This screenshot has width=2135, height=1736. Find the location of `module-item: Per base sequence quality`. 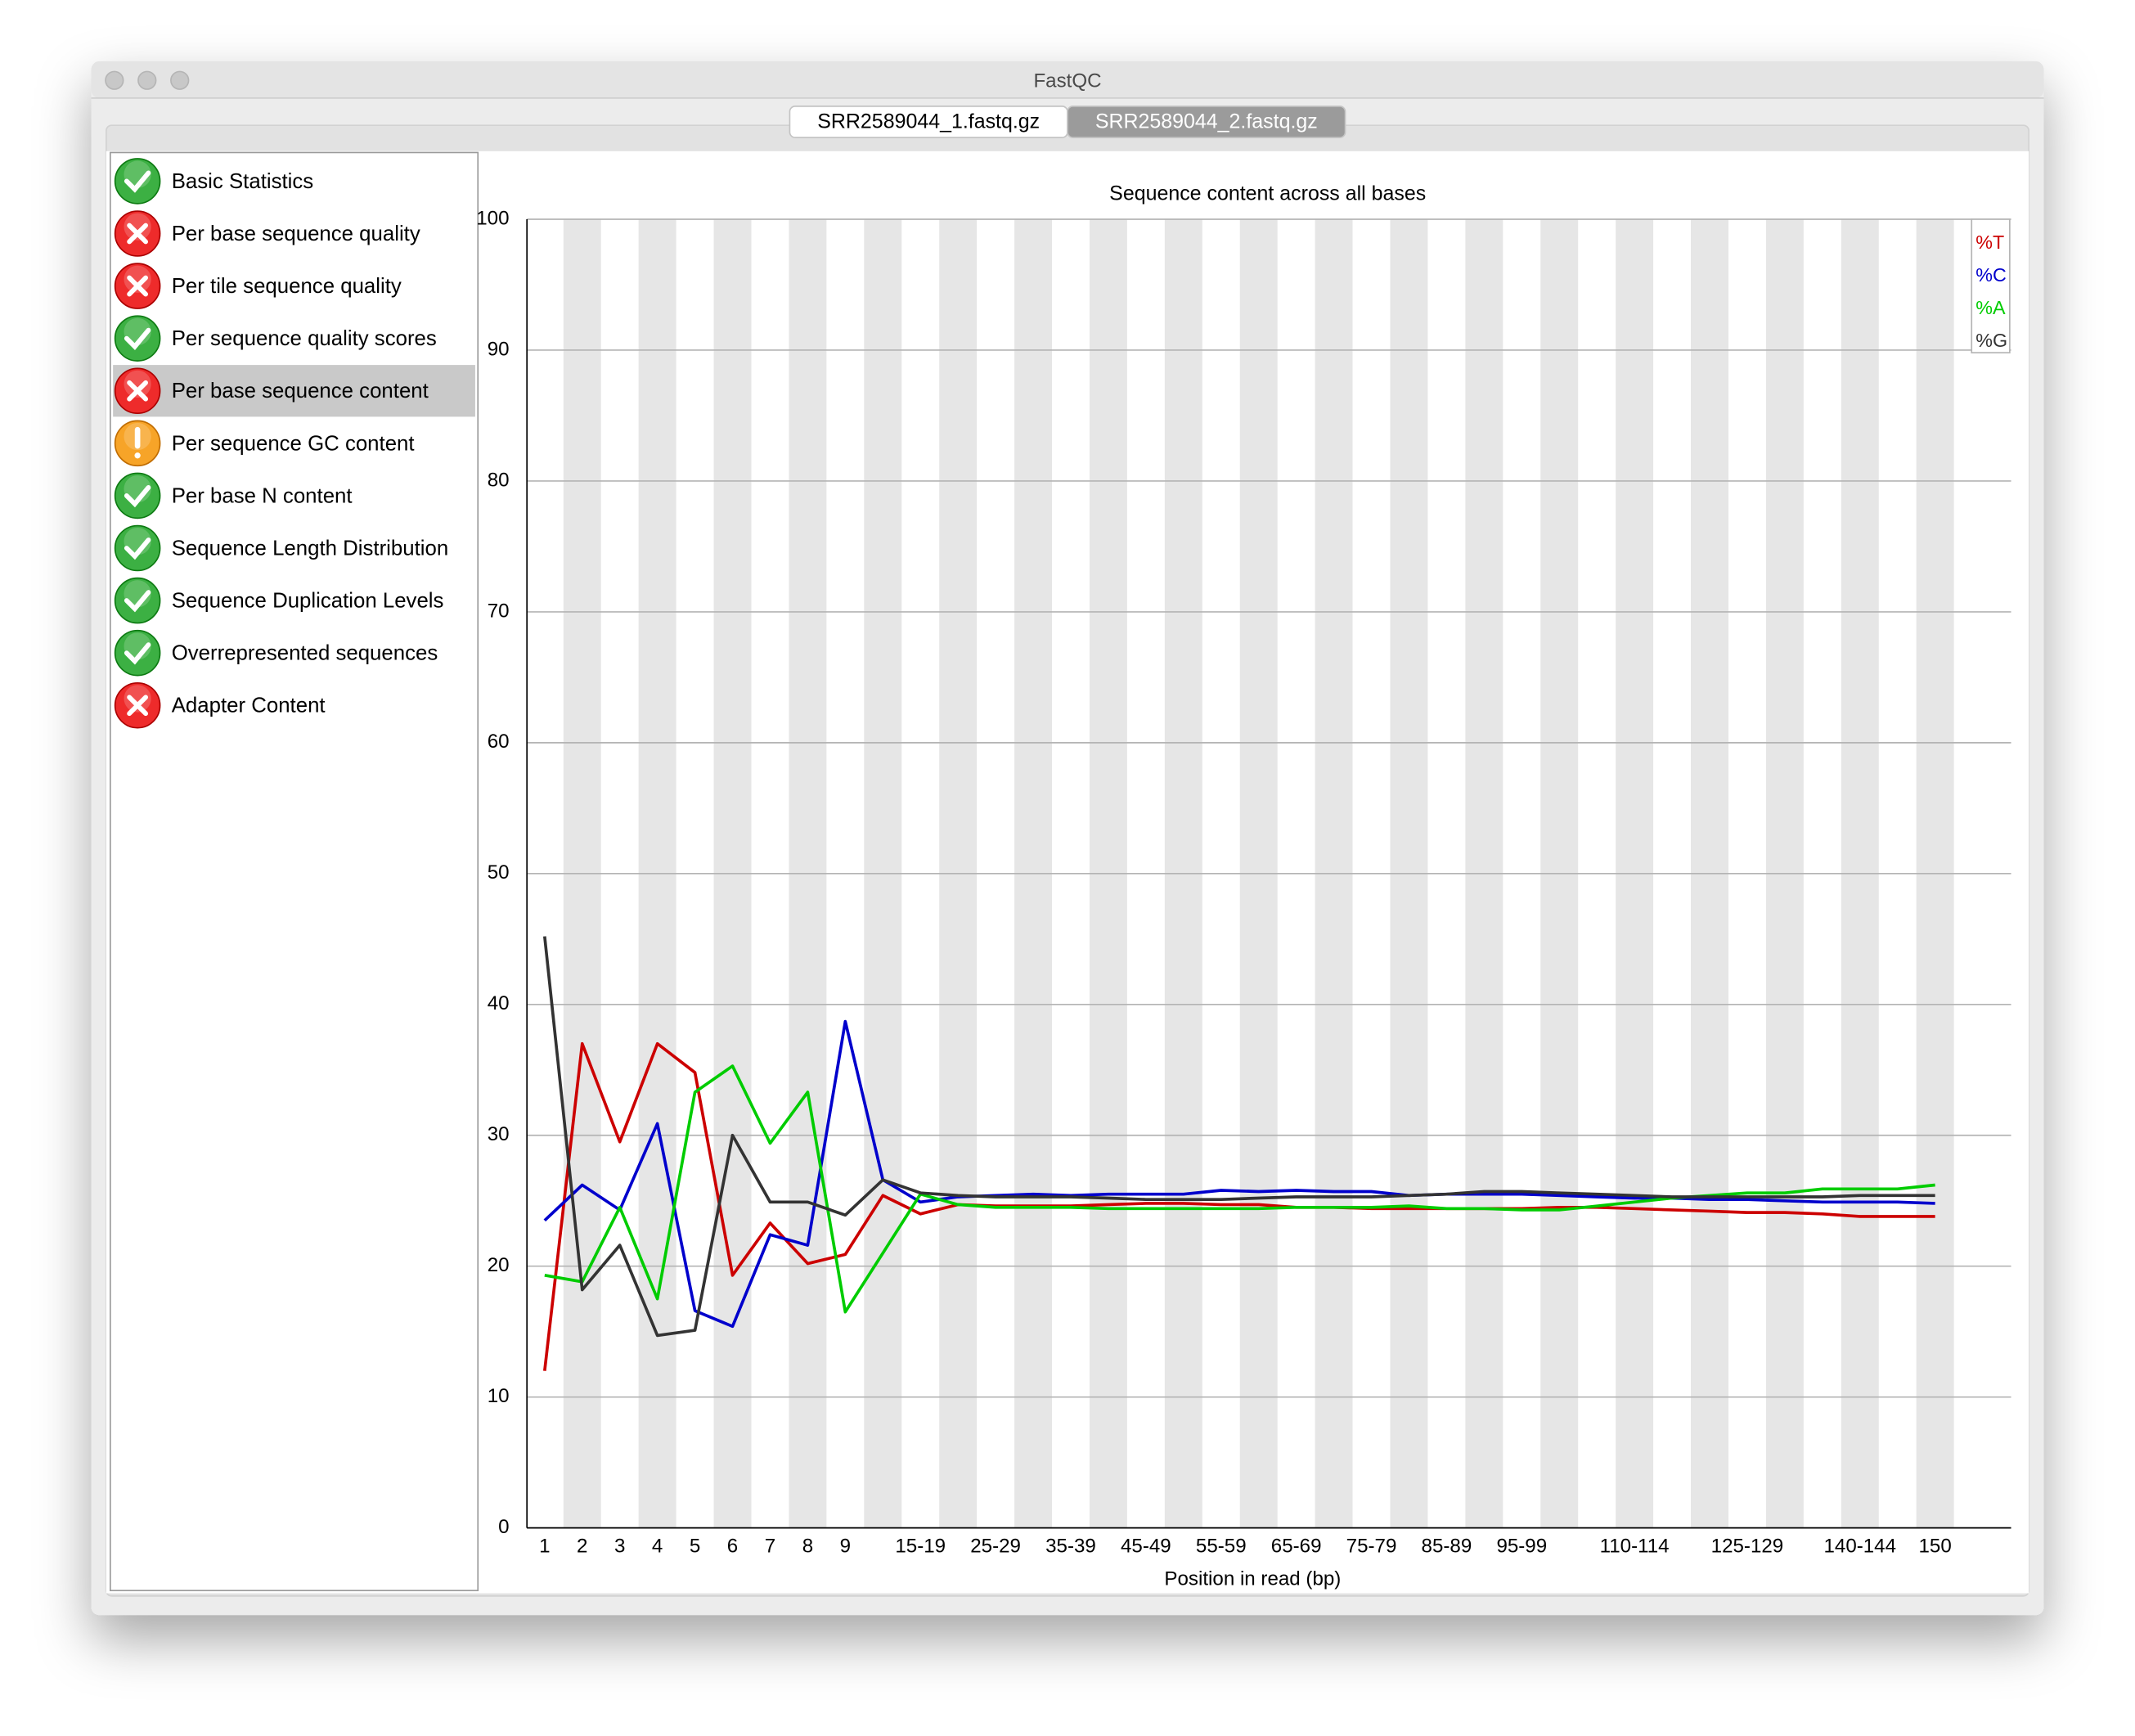

module-item: Per base sequence quality is located at coordinates (267, 233).